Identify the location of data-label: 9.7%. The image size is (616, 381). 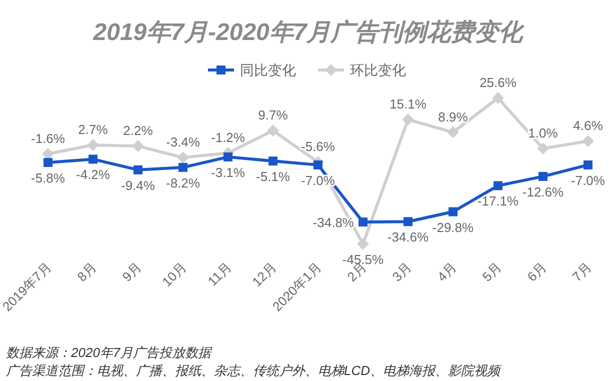
(273, 115).